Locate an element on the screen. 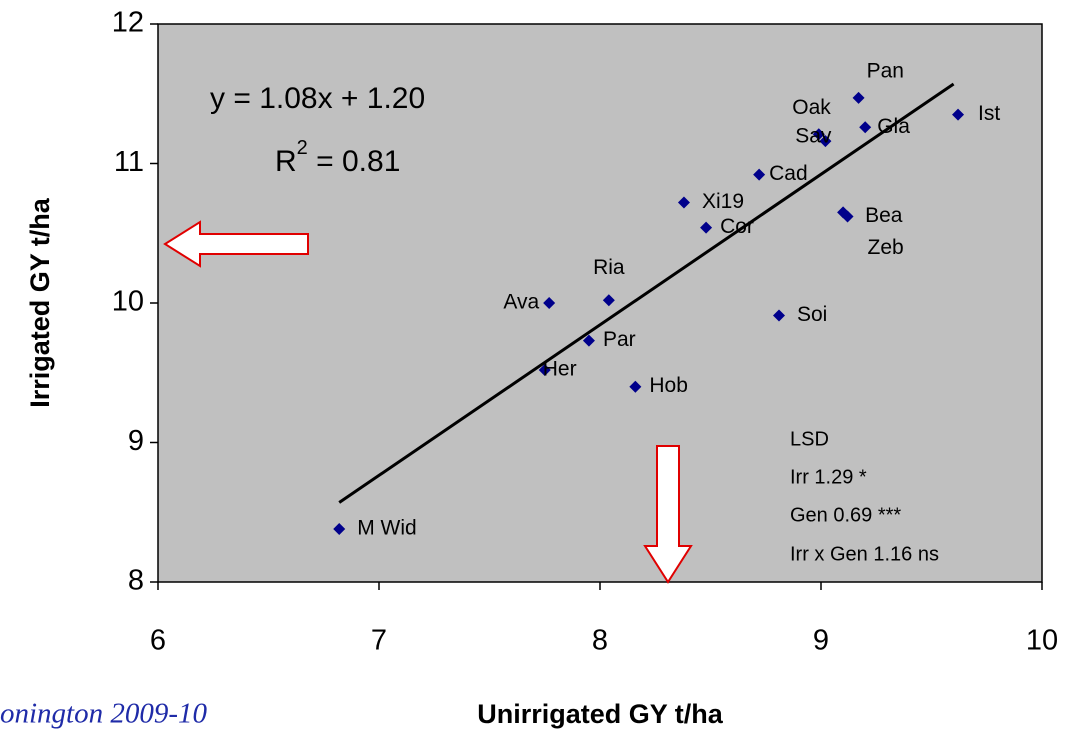  point-label: Oak is located at coordinates (811, 107).